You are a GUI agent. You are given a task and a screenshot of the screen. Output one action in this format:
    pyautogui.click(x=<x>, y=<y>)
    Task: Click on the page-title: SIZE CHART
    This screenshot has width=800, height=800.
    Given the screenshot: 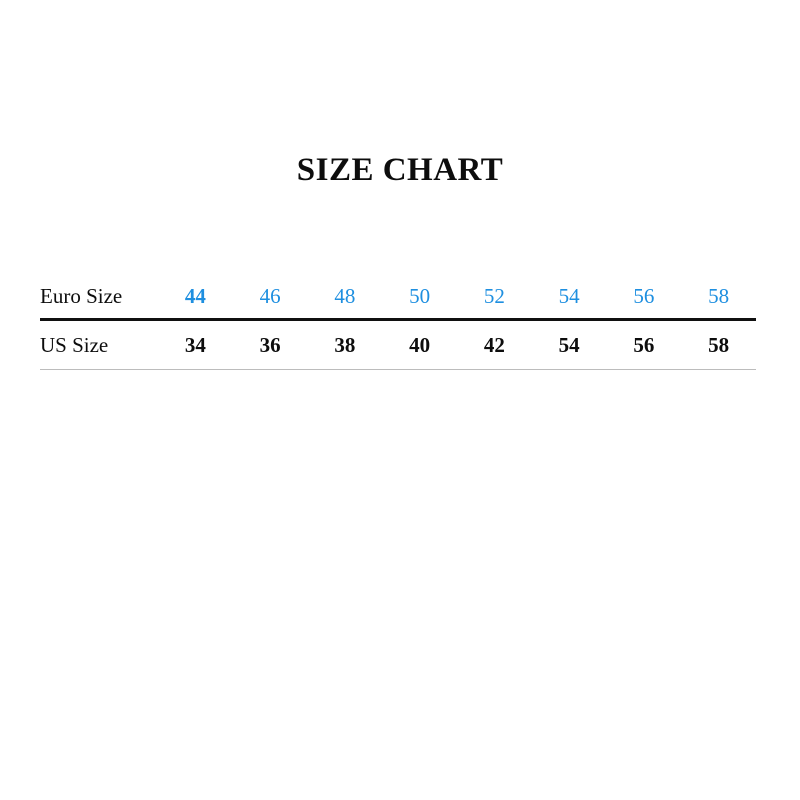 What is the action you would take?
    pyautogui.click(x=400, y=170)
    